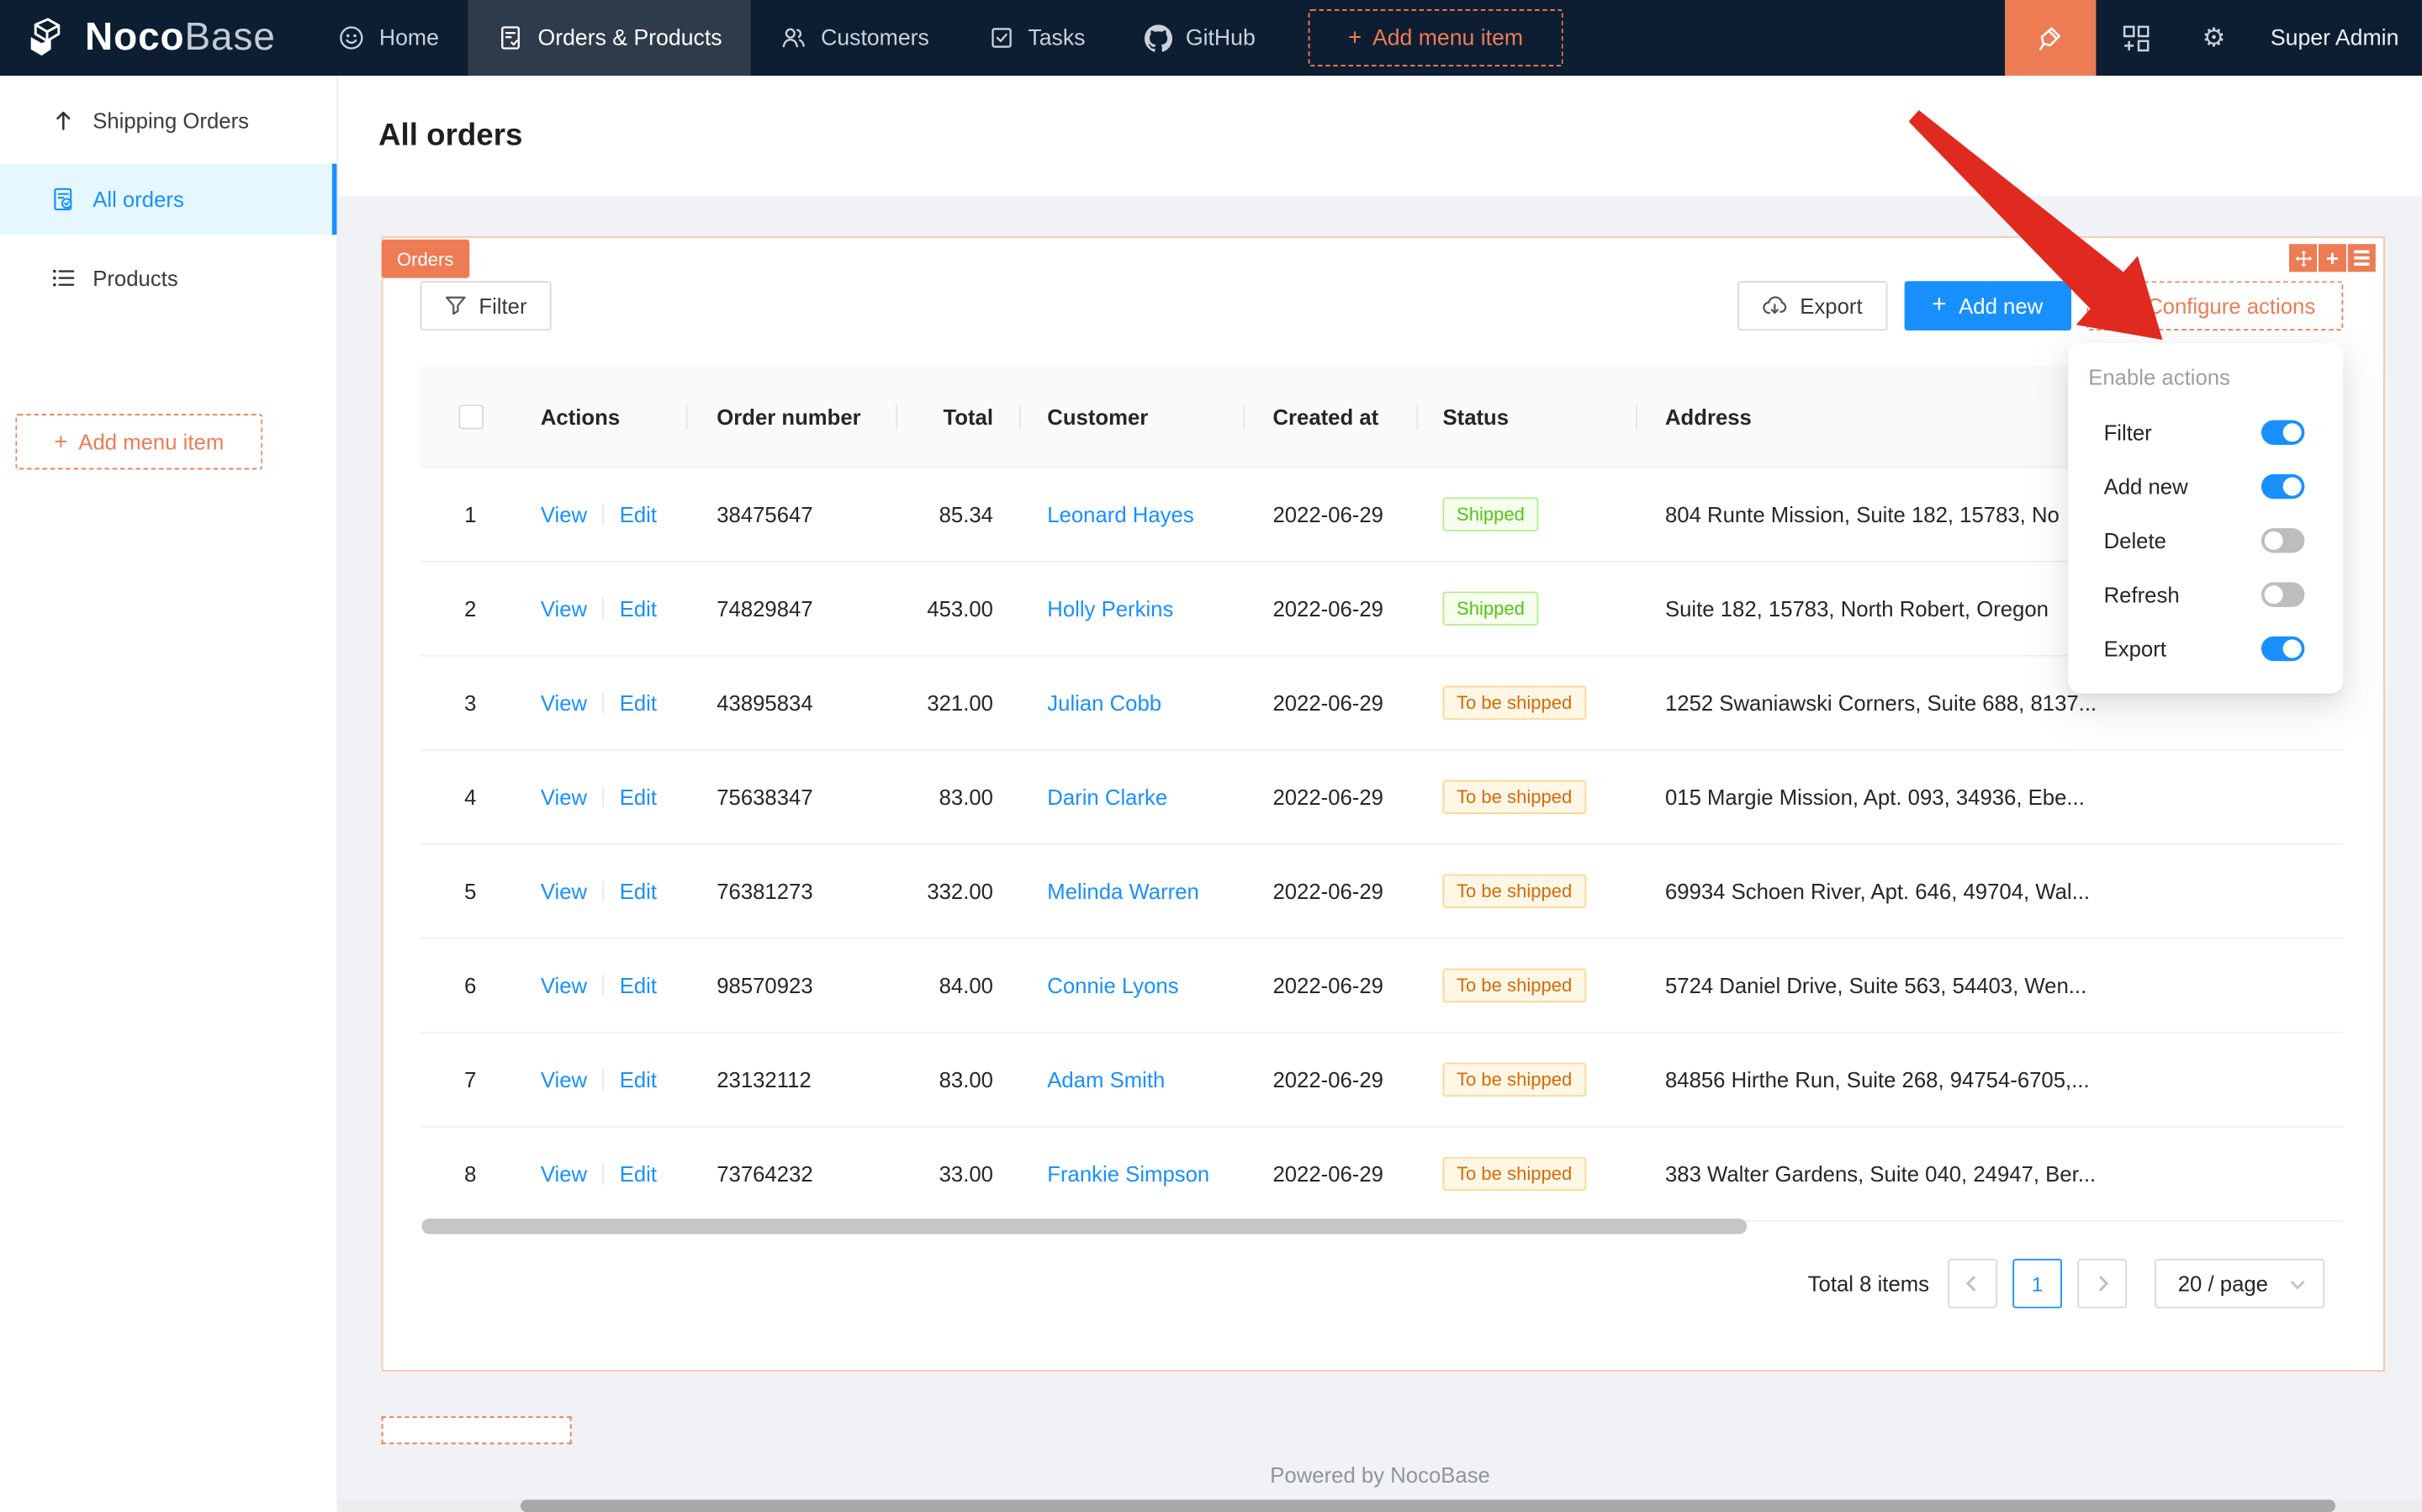 Image resolution: width=2422 pixels, height=1512 pixels. Describe the element at coordinates (2205, 485) in the screenshot. I see `dropdown-toggle-item: Add new` at that location.